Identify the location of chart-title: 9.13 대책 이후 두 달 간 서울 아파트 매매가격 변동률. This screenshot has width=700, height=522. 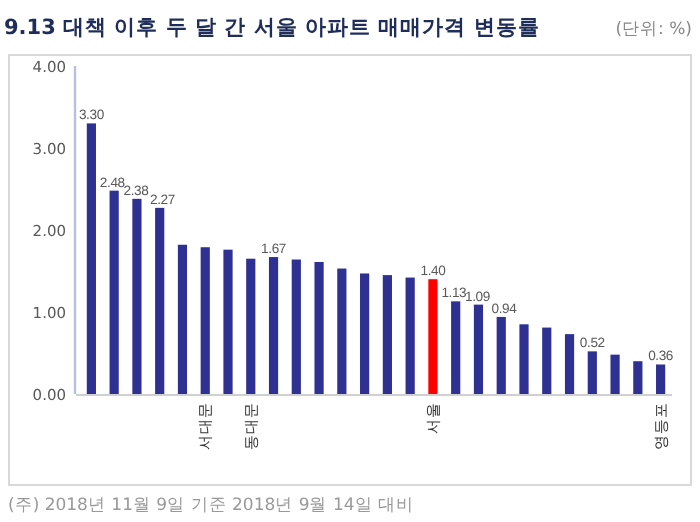
(272, 28).